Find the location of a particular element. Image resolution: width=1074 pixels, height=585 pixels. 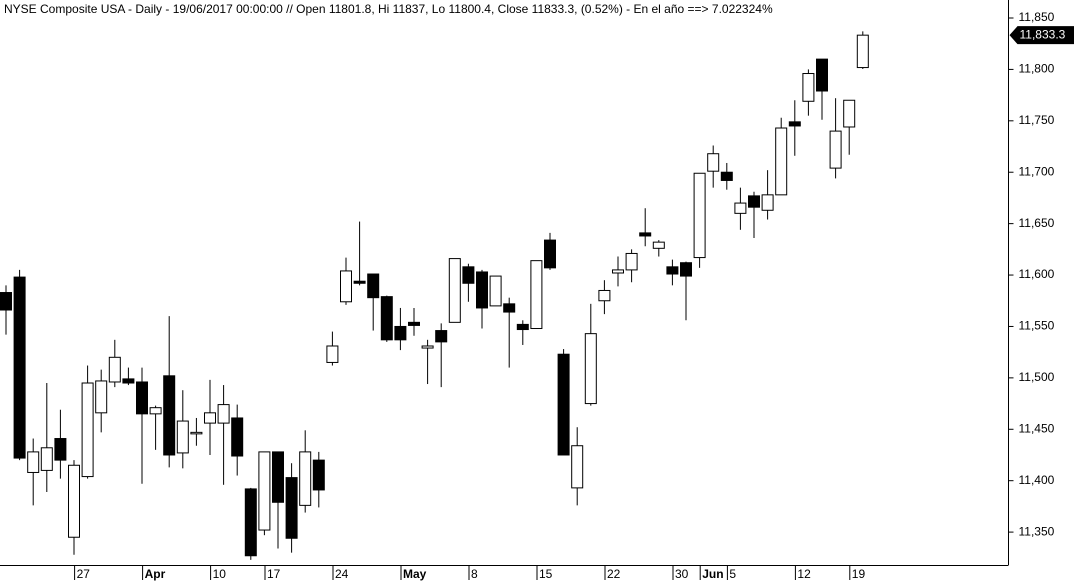

last-price-box is located at coordinates (1041, 35).